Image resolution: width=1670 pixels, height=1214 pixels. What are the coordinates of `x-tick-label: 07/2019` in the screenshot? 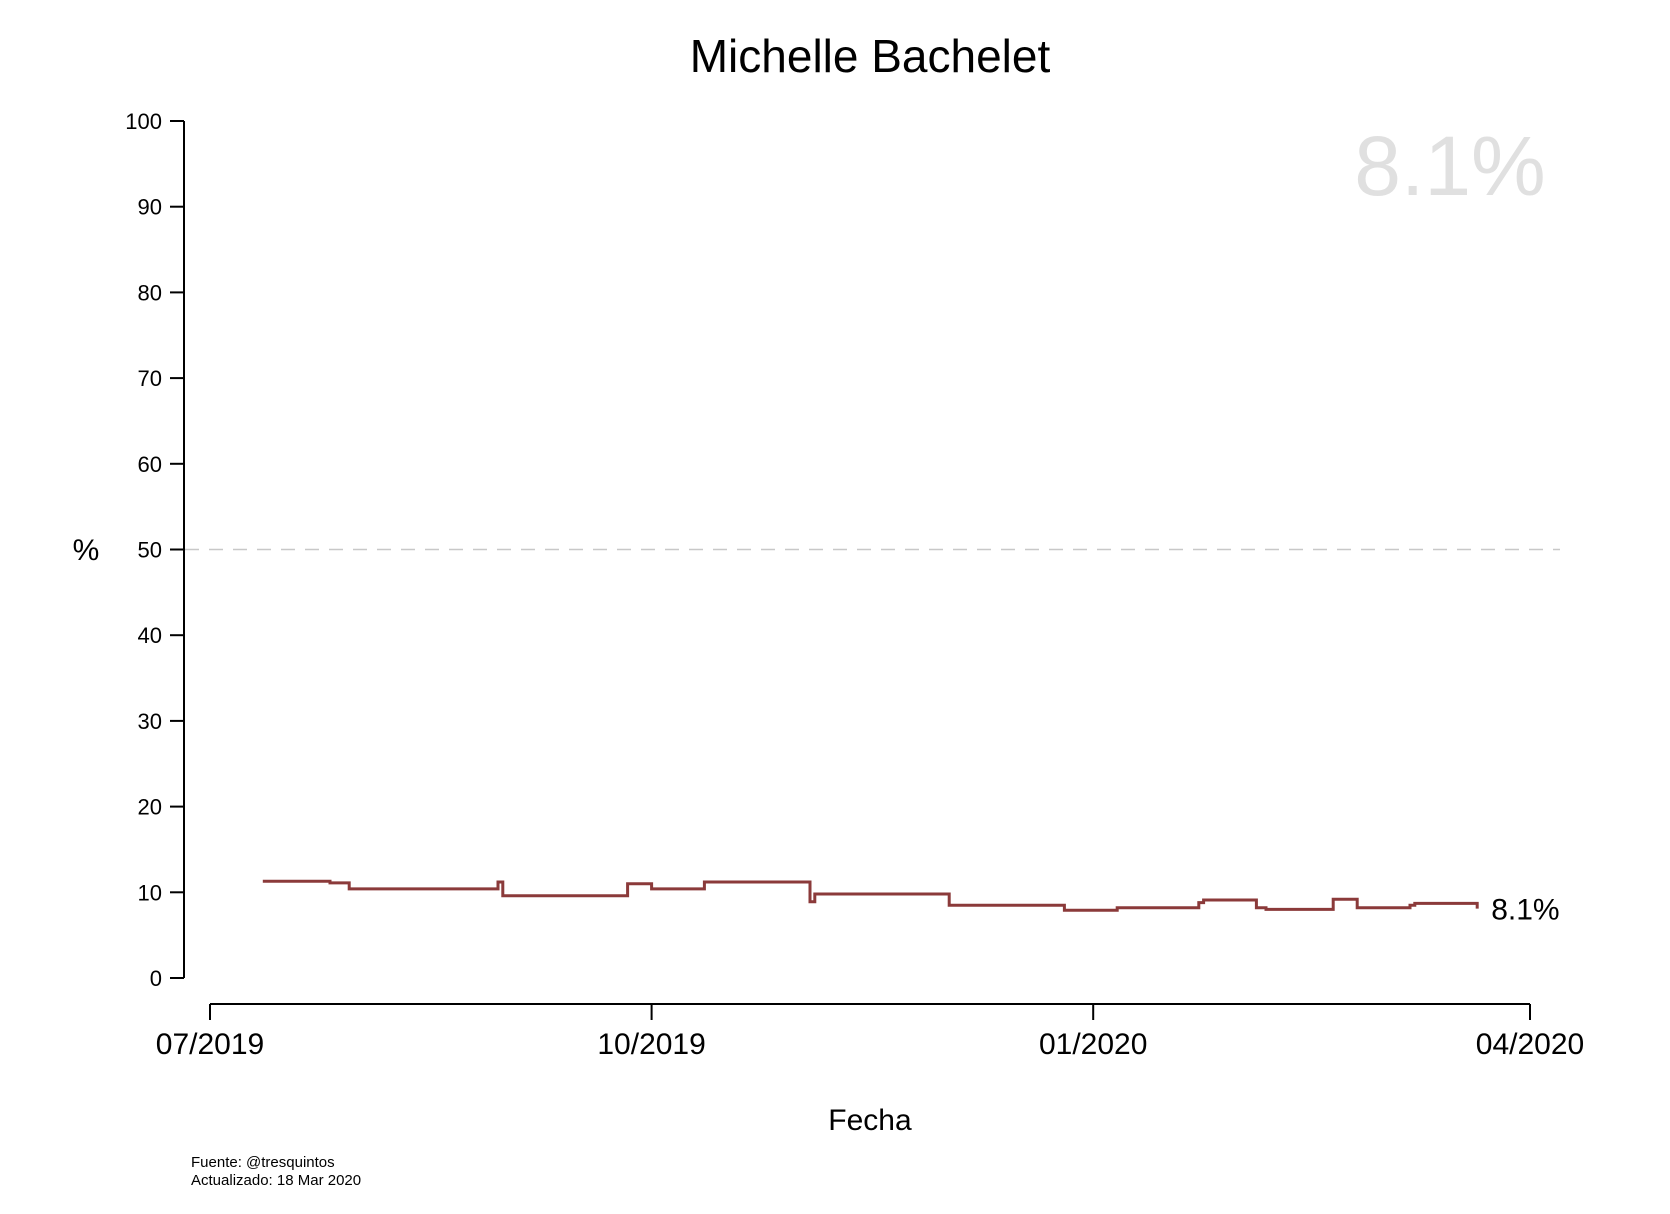 It's located at (210, 1044).